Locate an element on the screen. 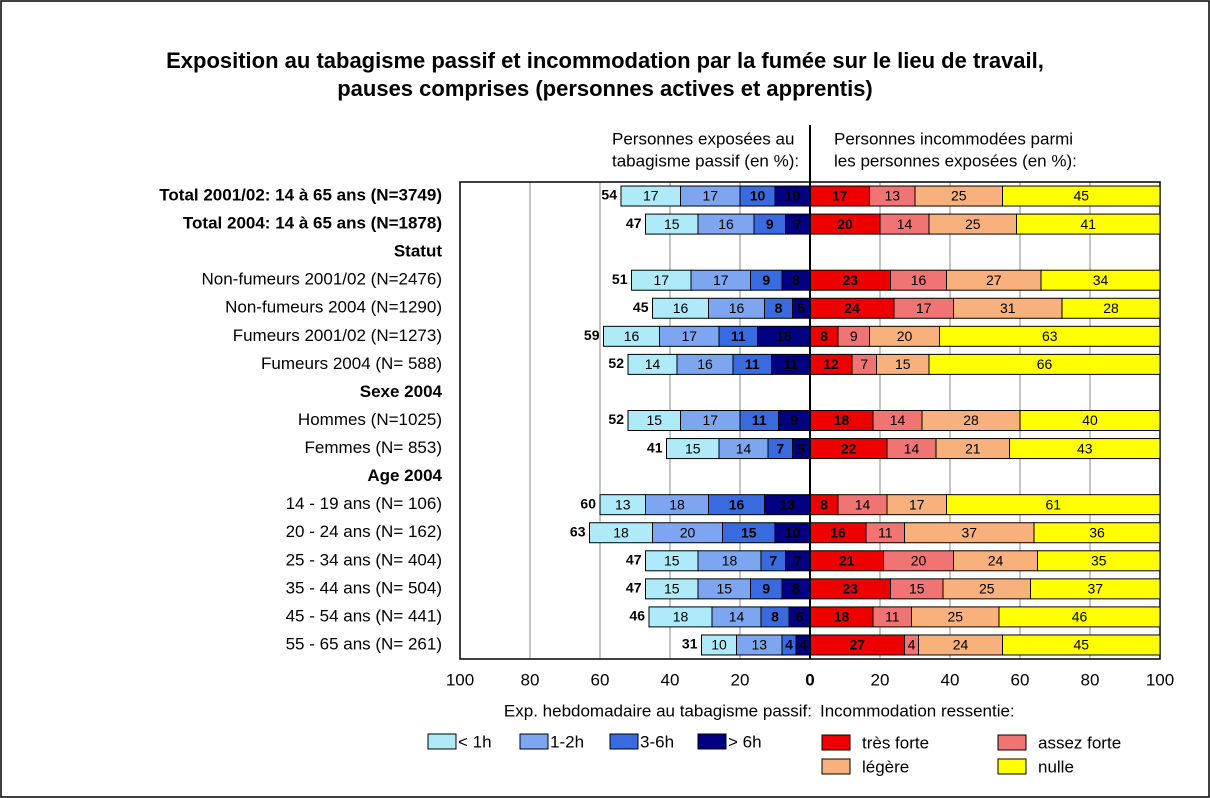 The image size is (1210, 798). data-label: 37 is located at coordinates (1095, 589).